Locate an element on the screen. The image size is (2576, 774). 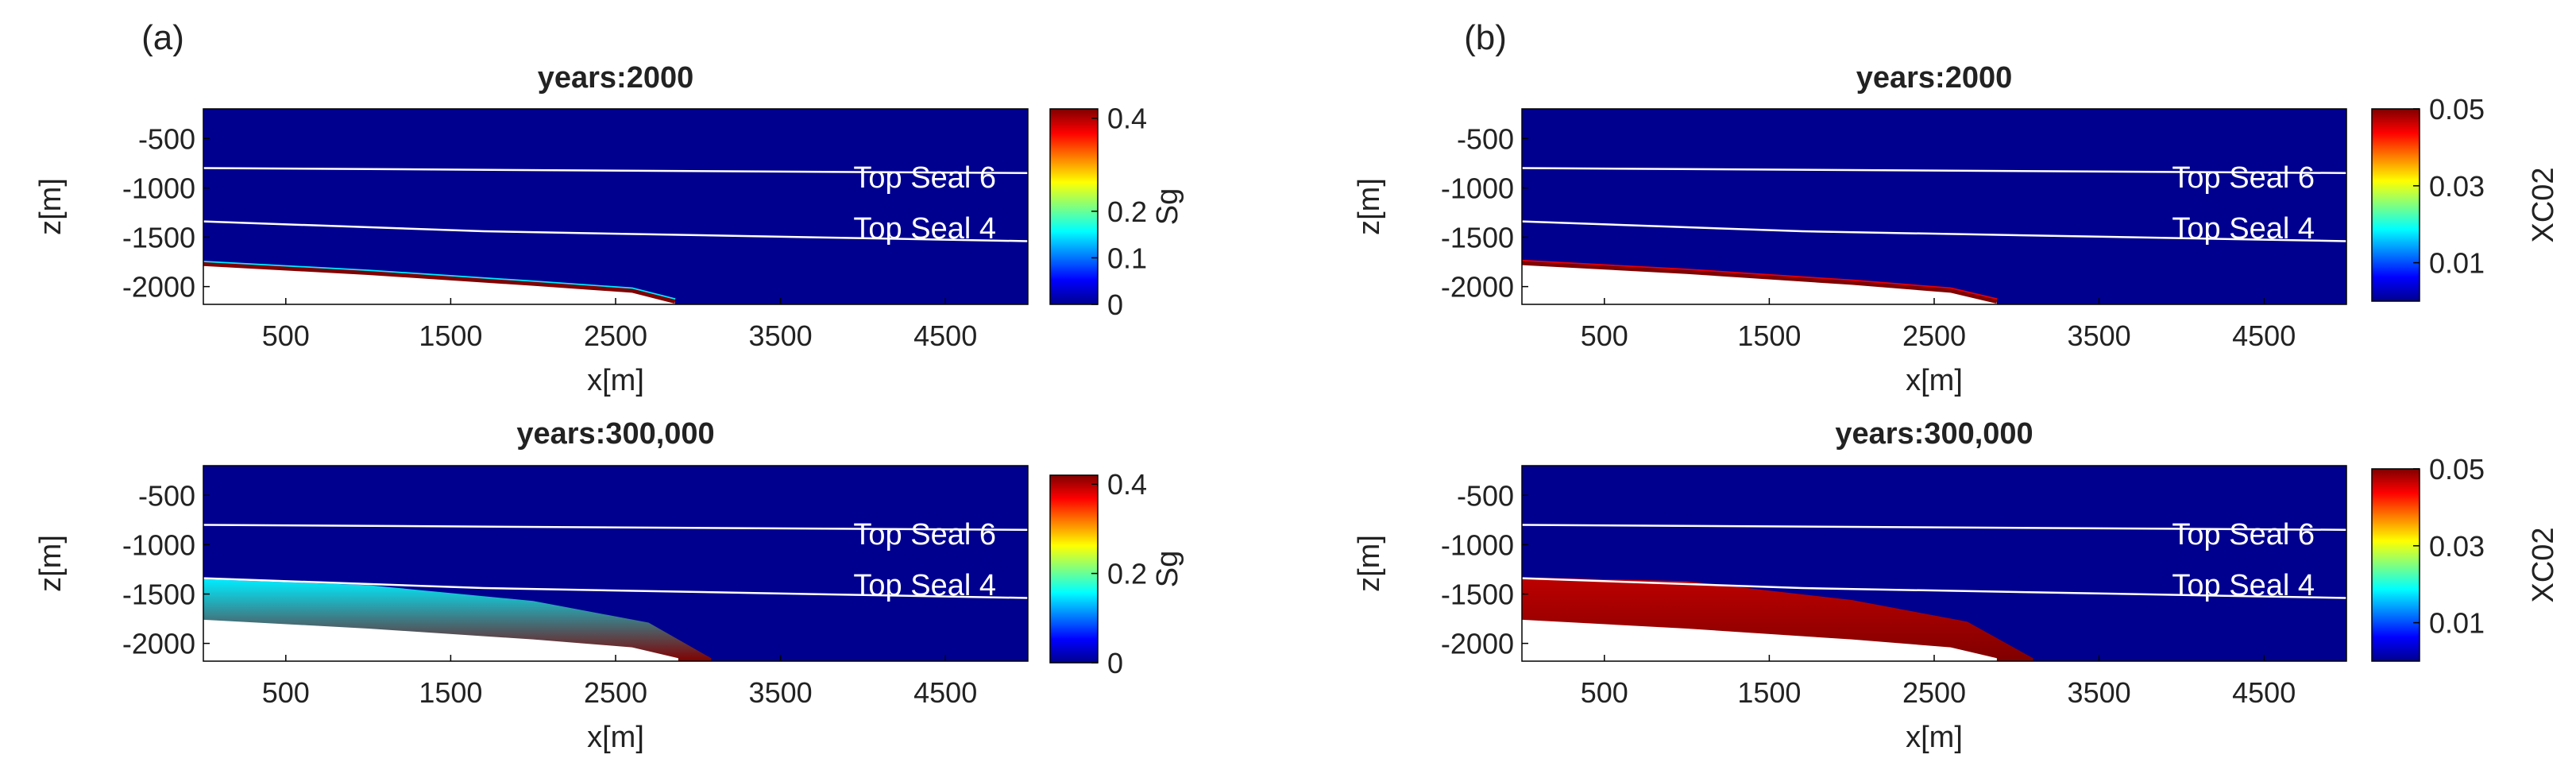
colorbar-tick-label: 0.1 is located at coordinates (1127, 258).